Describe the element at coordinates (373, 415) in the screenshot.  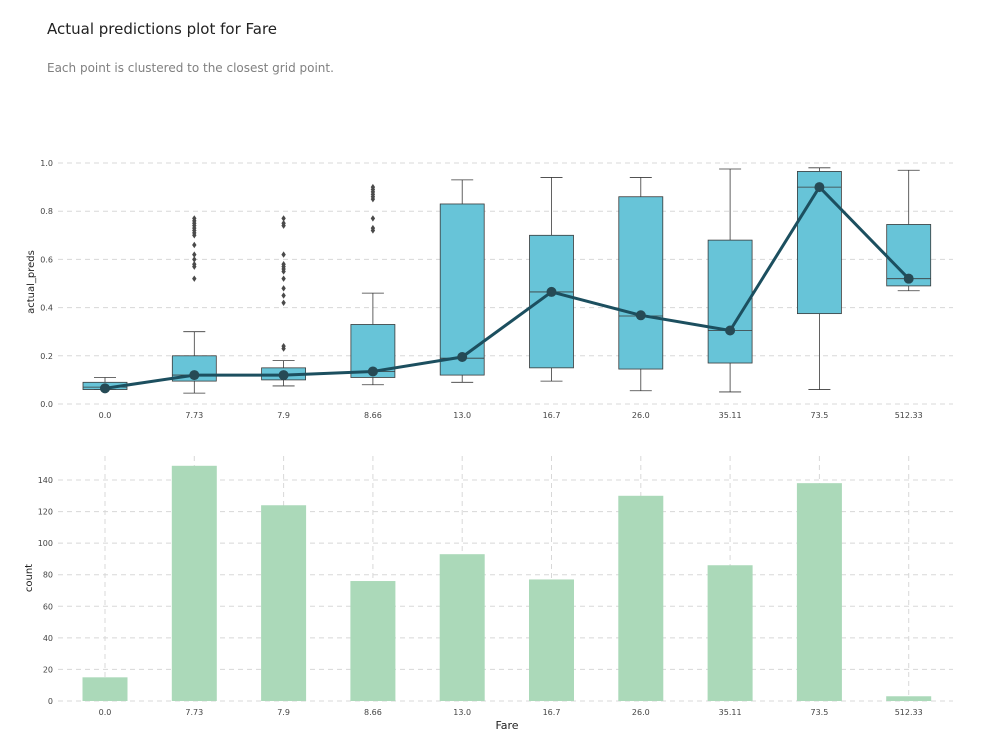
I see `top-xtick-label: 8.66` at that location.